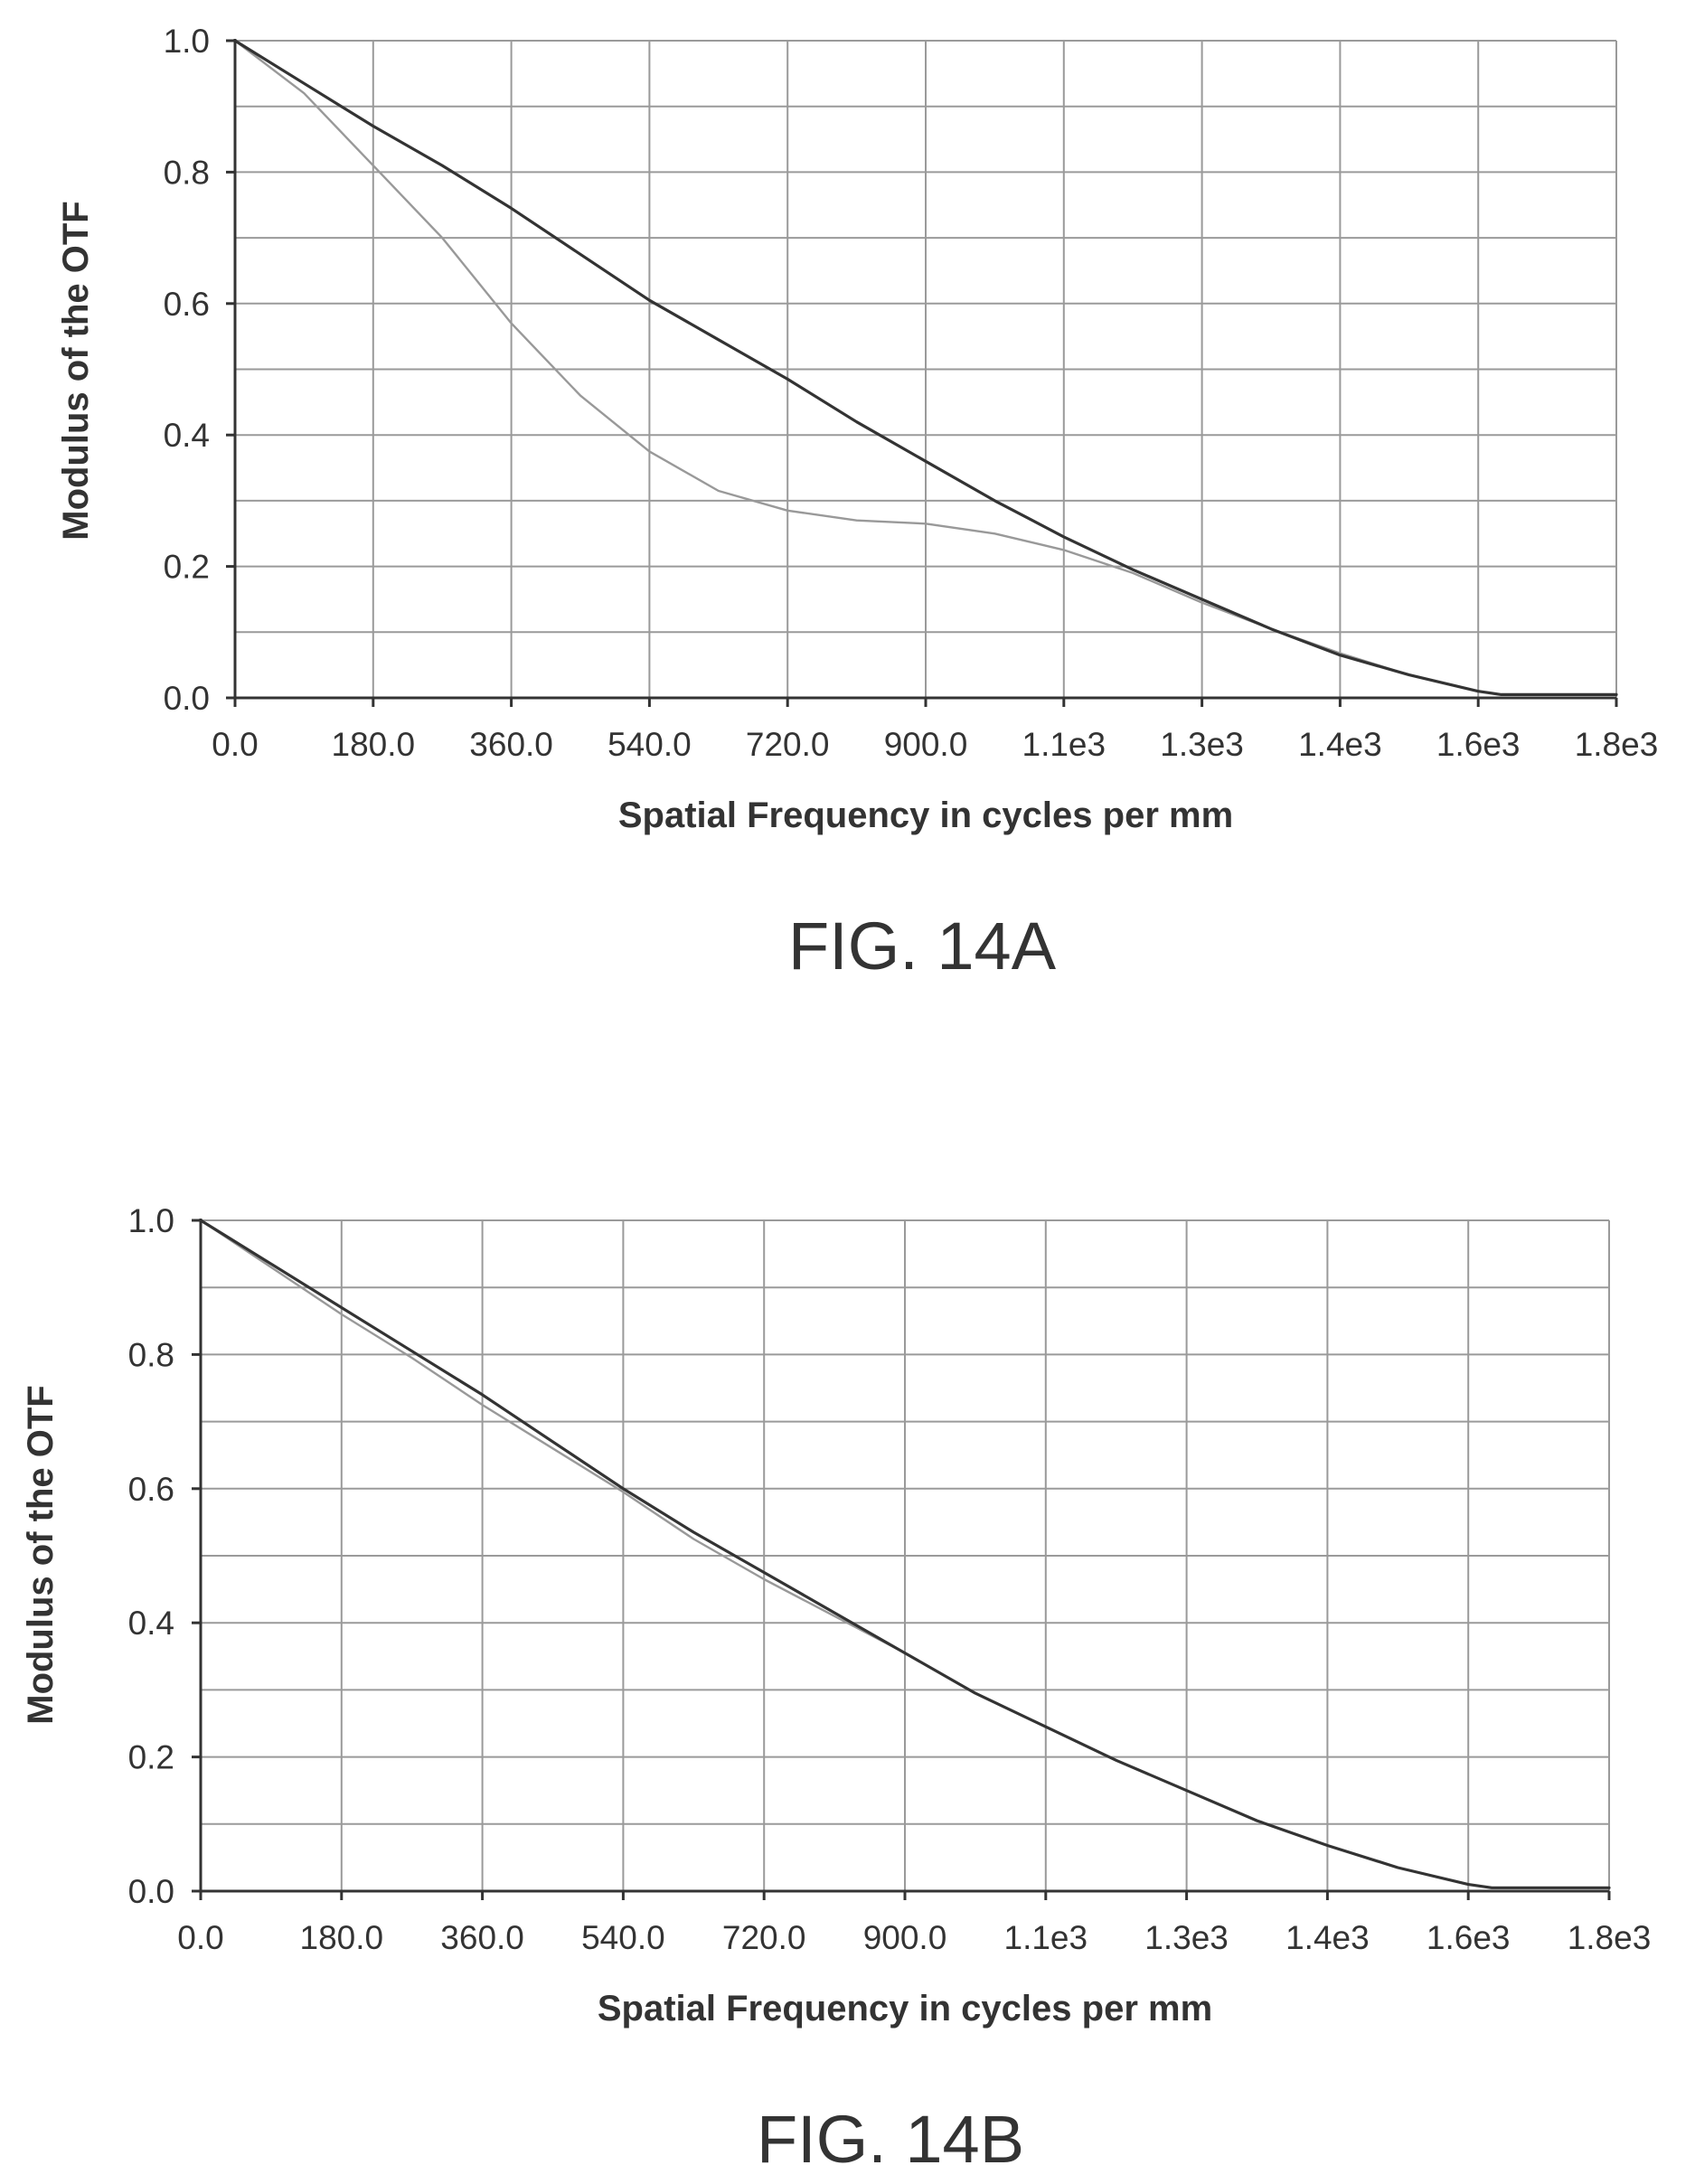 Image resolution: width=1695 pixels, height=2184 pixels. What do you see at coordinates (922, 946) in the screenshot?
I see `figure-caption: FIG. 14A` at bounding box center [922, 946].